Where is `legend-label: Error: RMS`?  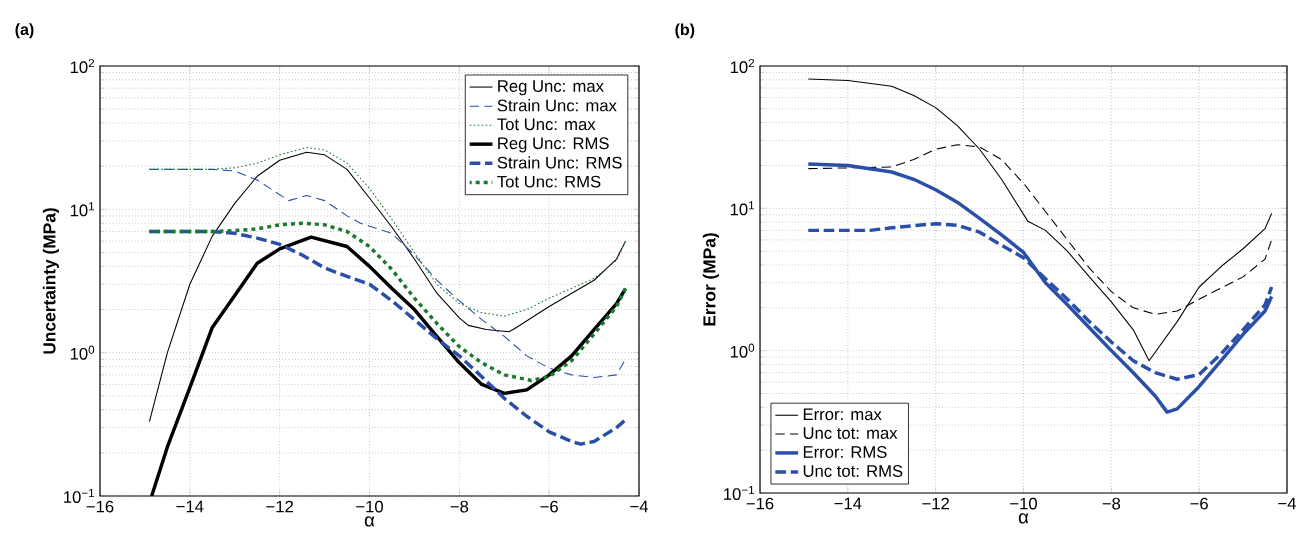 legend-label: Error: RMS is located at coordinates (845, 452).